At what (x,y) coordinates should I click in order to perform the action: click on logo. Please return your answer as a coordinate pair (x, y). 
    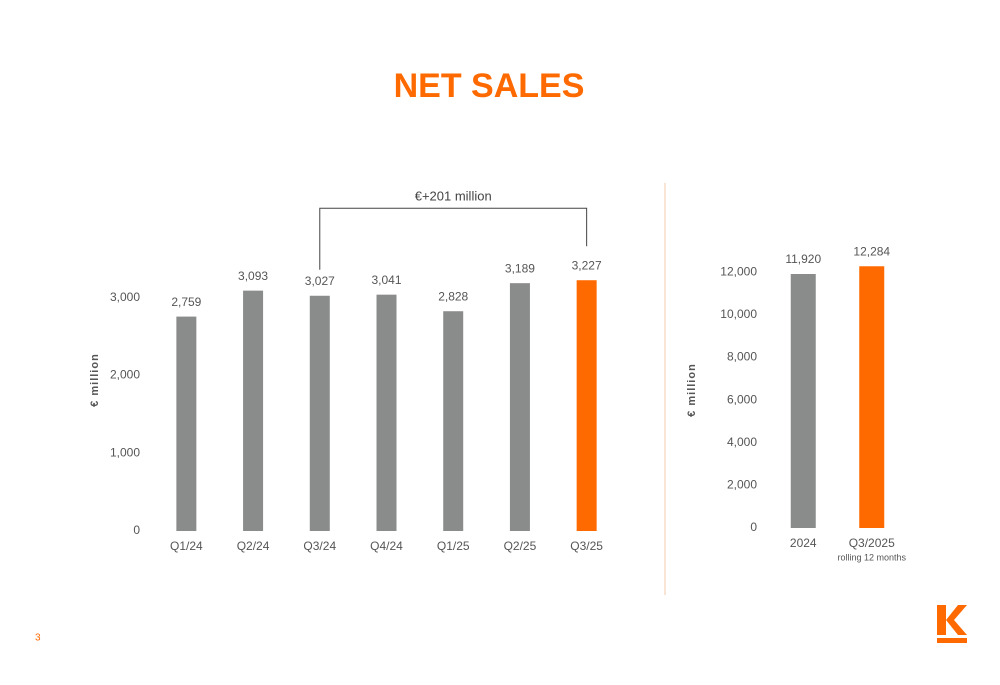
    Looking at the image, I should click on (952, 624).